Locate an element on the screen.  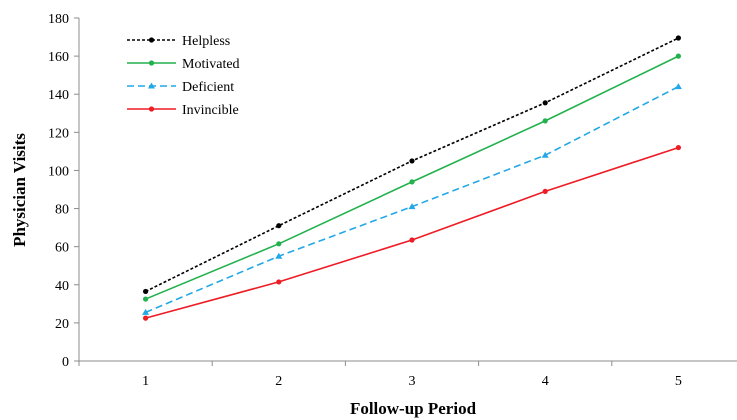
legend-label-deficient: Deficient is located at coordinates (208, 87).